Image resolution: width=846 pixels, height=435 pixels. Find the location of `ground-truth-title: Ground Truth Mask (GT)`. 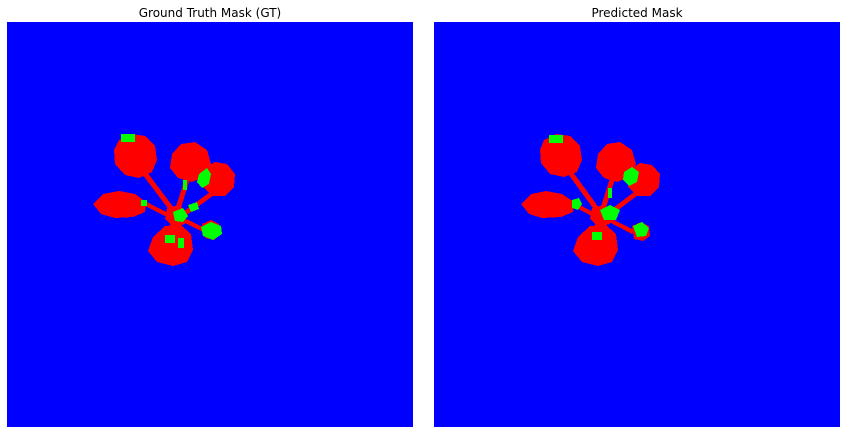

ground-truth-title: Ground Truth Mask (GT) is located at coordinates (210, 13).